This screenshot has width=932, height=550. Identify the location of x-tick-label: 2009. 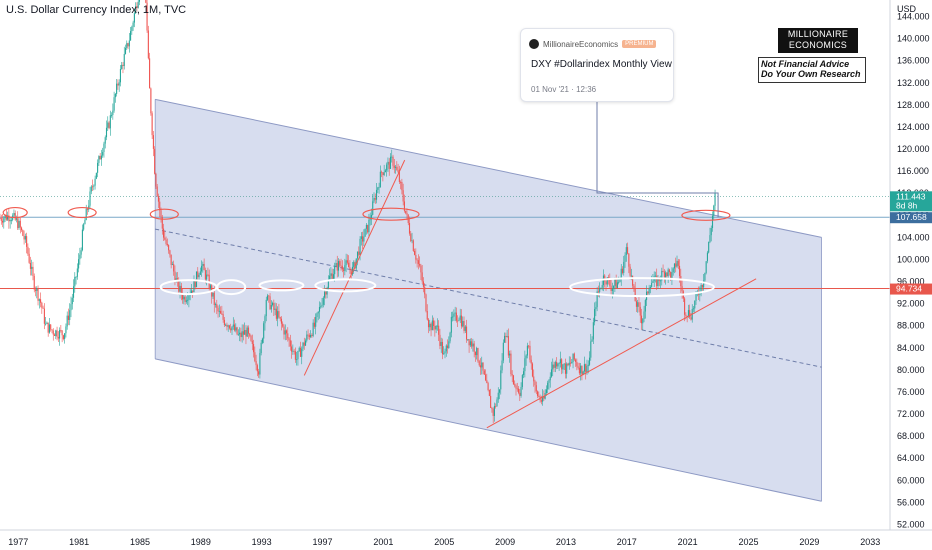
(505, 542).